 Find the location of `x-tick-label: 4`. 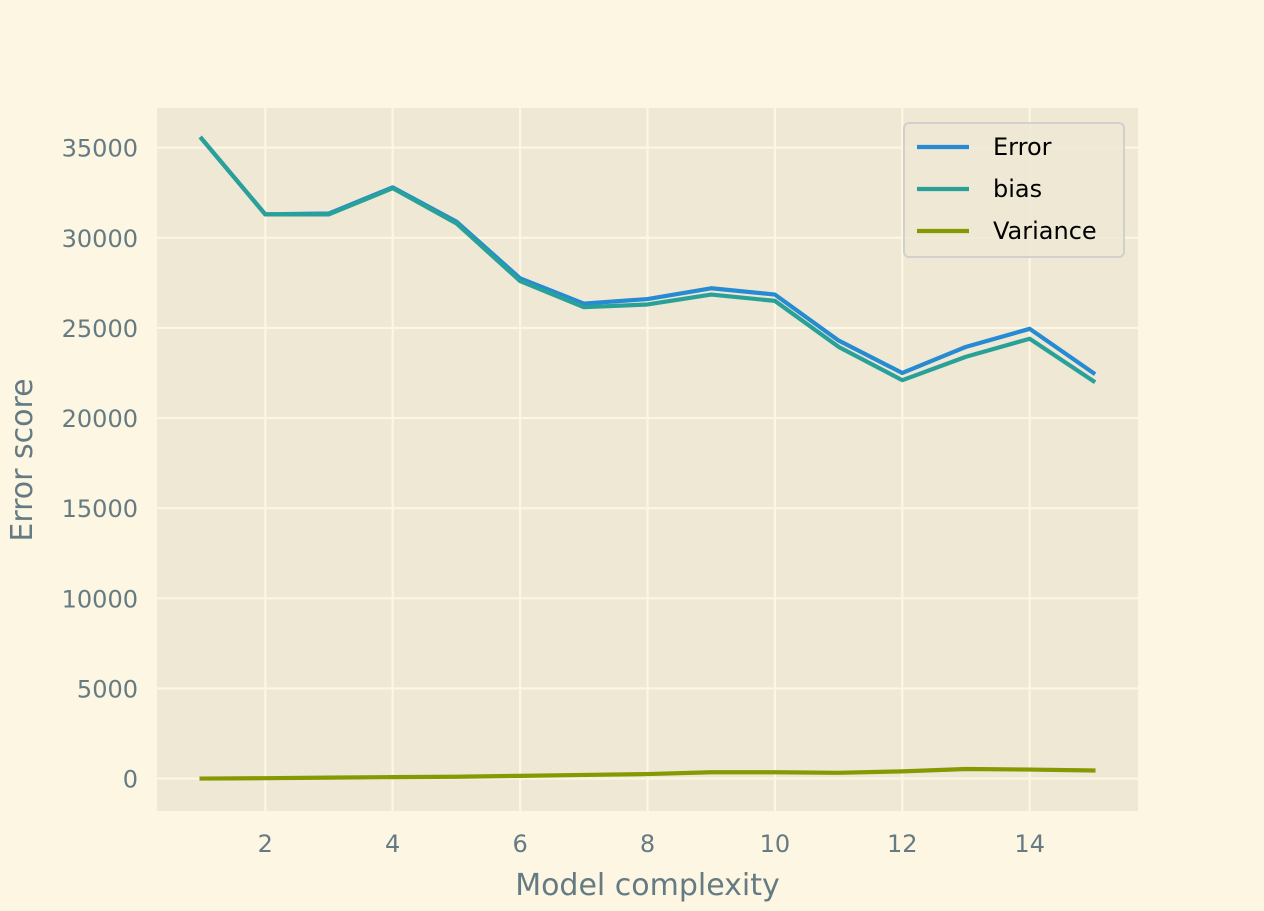

x-tick-label: 4 is located at coordinates (392, 844).